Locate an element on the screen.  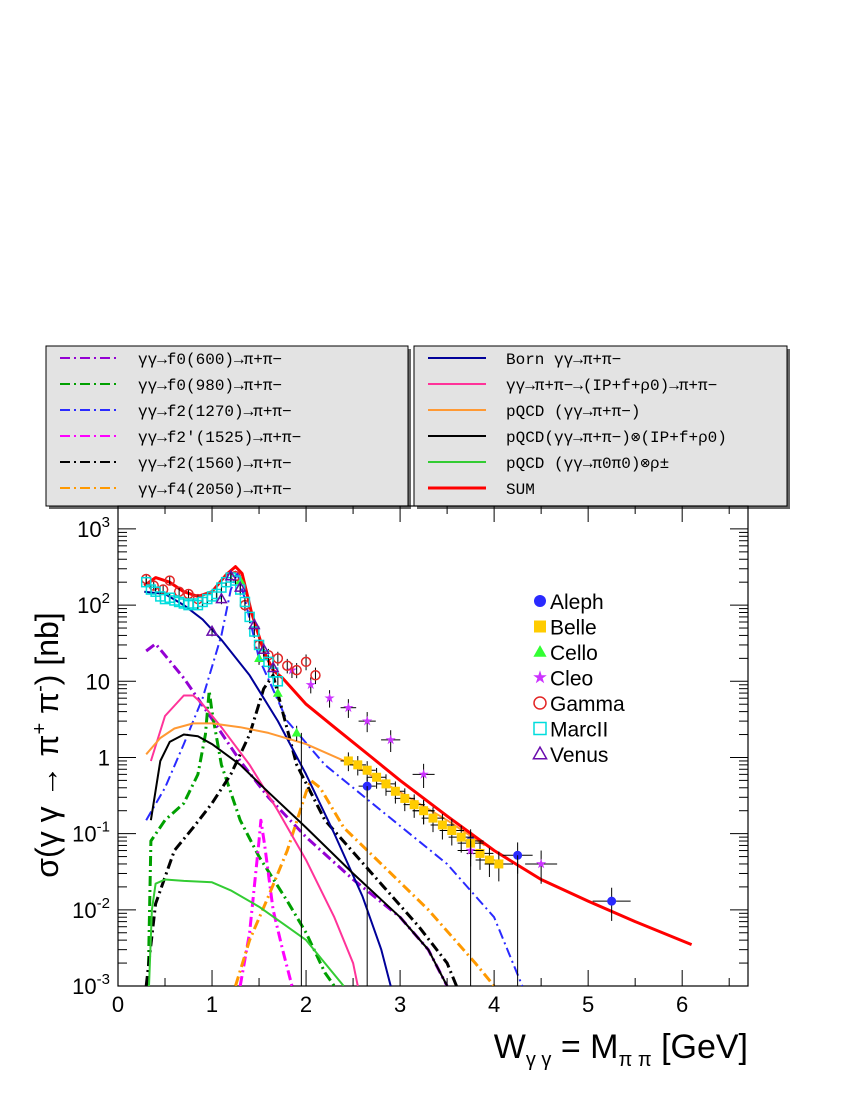
legend-label-aleph: Aleph is located at coordinates (577, 602).